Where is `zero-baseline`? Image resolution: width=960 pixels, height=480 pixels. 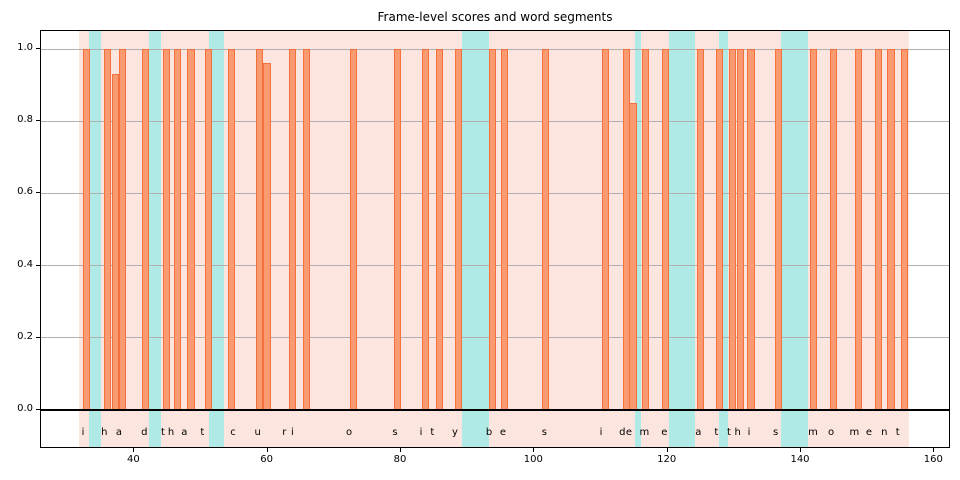
zero-baseline is located at coordinates (495, 410).